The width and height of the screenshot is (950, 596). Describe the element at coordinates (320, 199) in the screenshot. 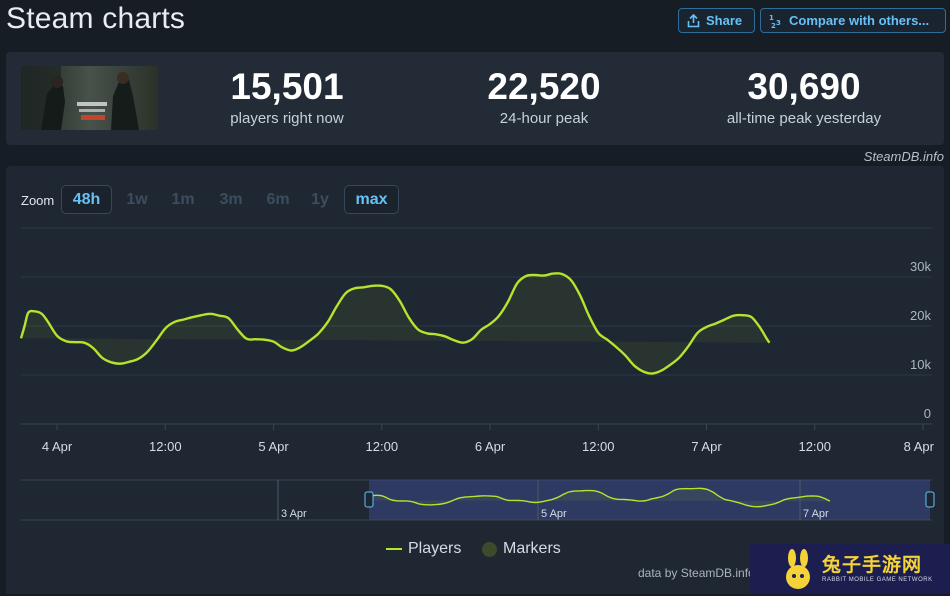

I see `zoom-1y-button: 1y` at that location.